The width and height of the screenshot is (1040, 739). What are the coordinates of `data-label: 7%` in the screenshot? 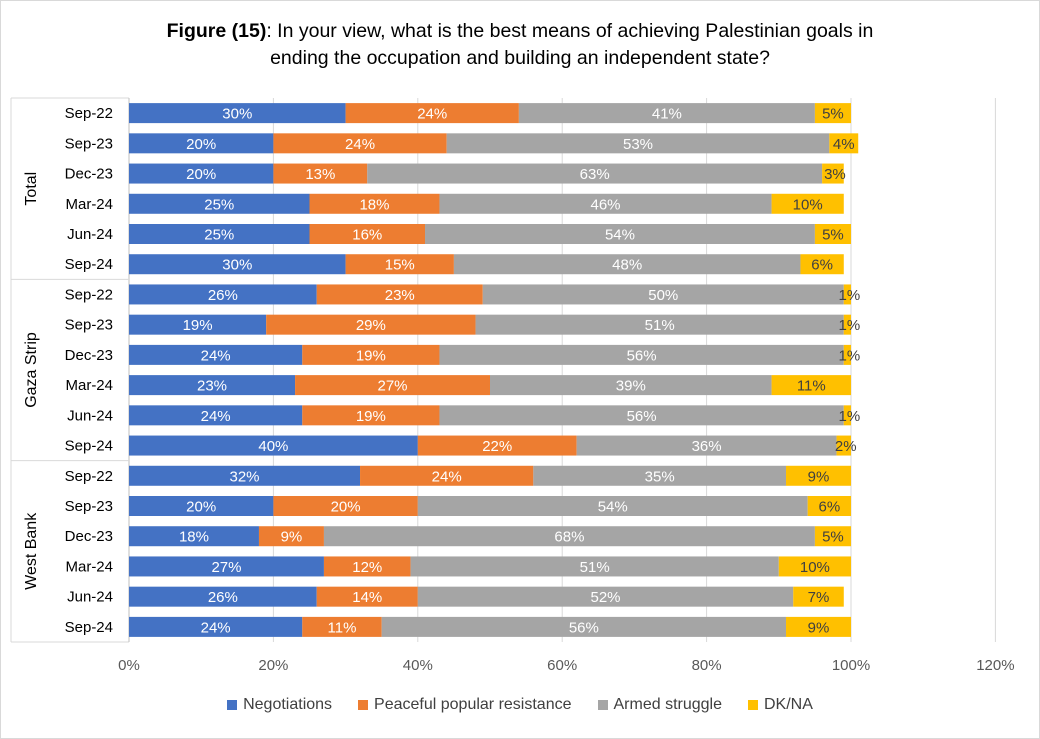 It's located at (819, 597).